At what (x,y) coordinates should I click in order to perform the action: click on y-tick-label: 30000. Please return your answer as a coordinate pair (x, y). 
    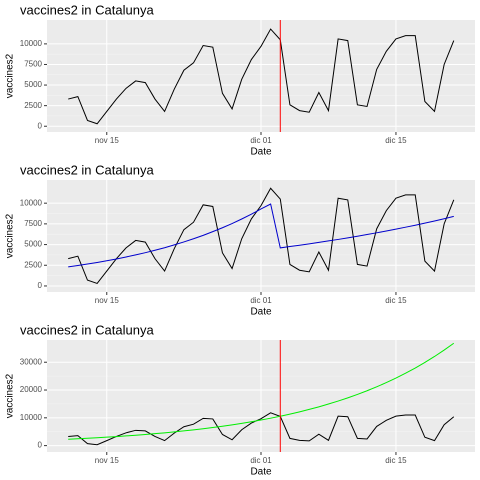
    Looking at the image, I should click on (31, 361).